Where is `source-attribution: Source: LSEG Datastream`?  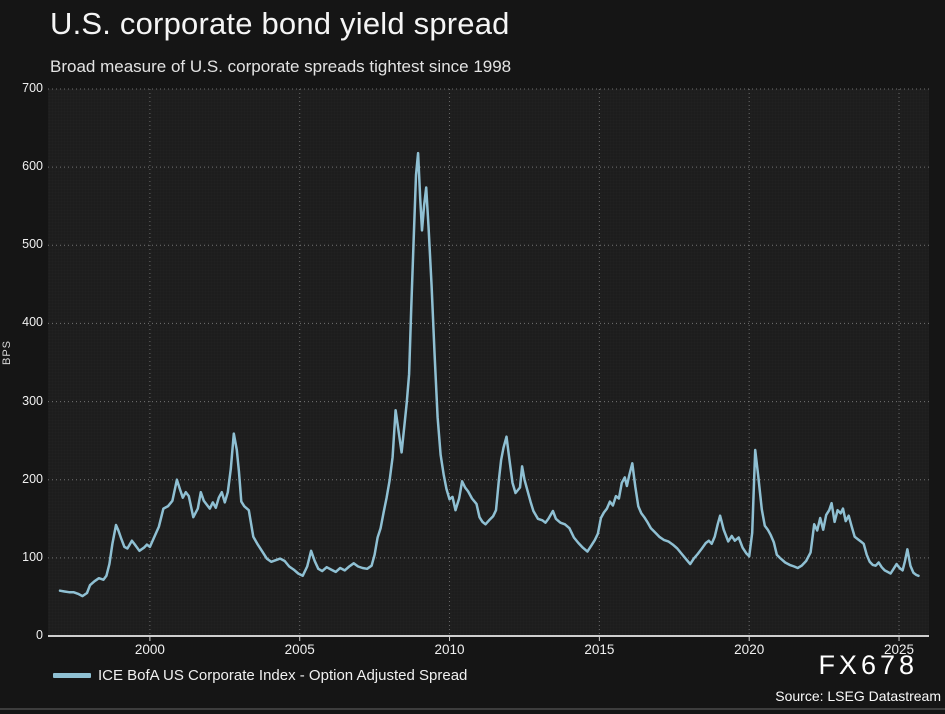 source-attribution: Source: LSEG Datastream is located at coordinates (858, 696).